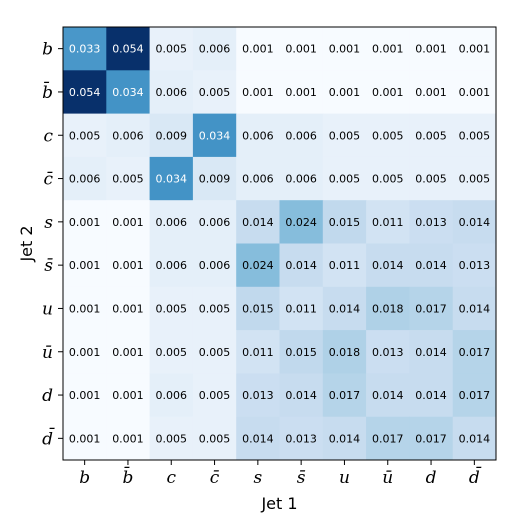  Describe the element at coordinates (344, 352) in the screenshot. I see `heatmap-cell-r7-c6` at that location.